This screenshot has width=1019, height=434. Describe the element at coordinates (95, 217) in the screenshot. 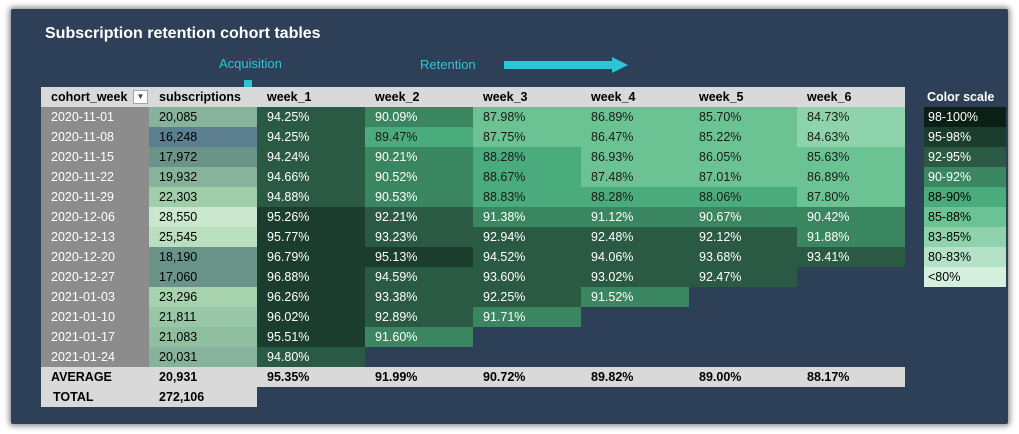

I see `cohort-week-cell: 2020-12-06` at that location.